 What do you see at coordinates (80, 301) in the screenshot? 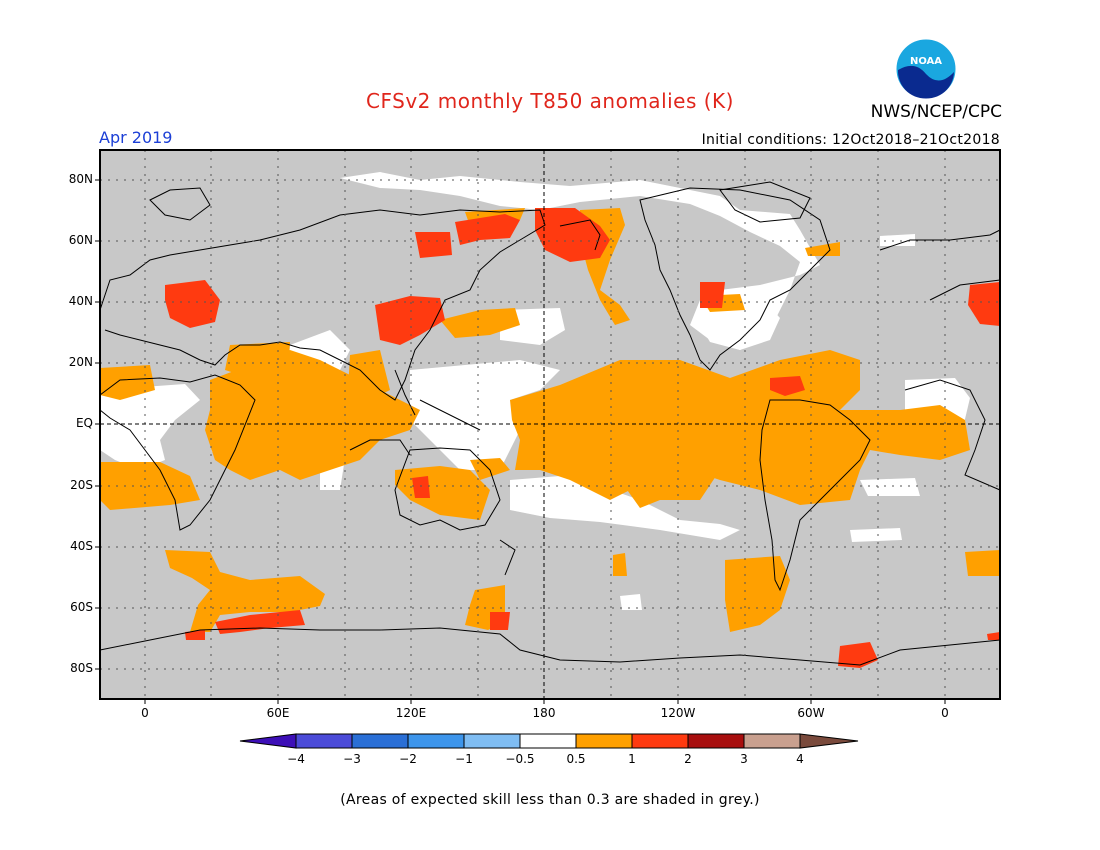
I see `lat-label: 40N` at bounding box center [80, 301].